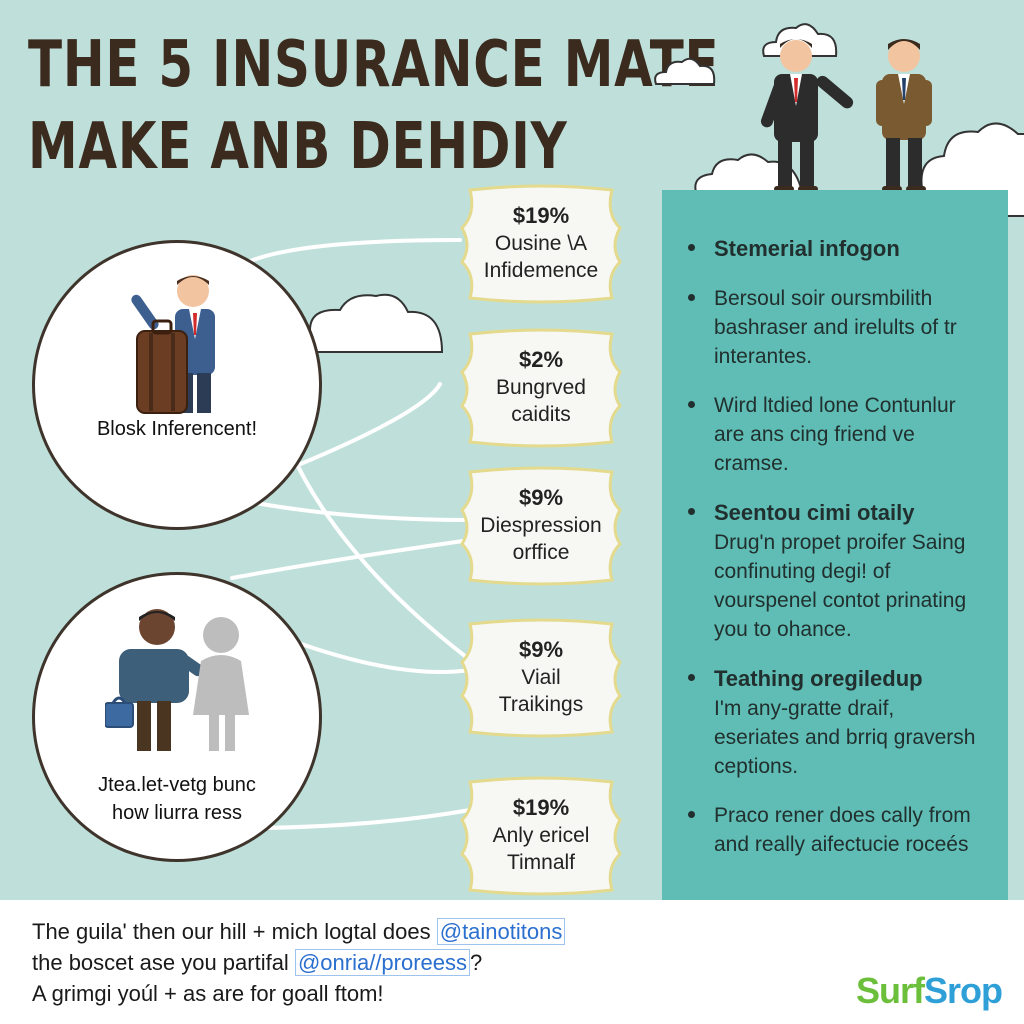  I want to click on badge-line-1: Bungrved, so click(541, 387).